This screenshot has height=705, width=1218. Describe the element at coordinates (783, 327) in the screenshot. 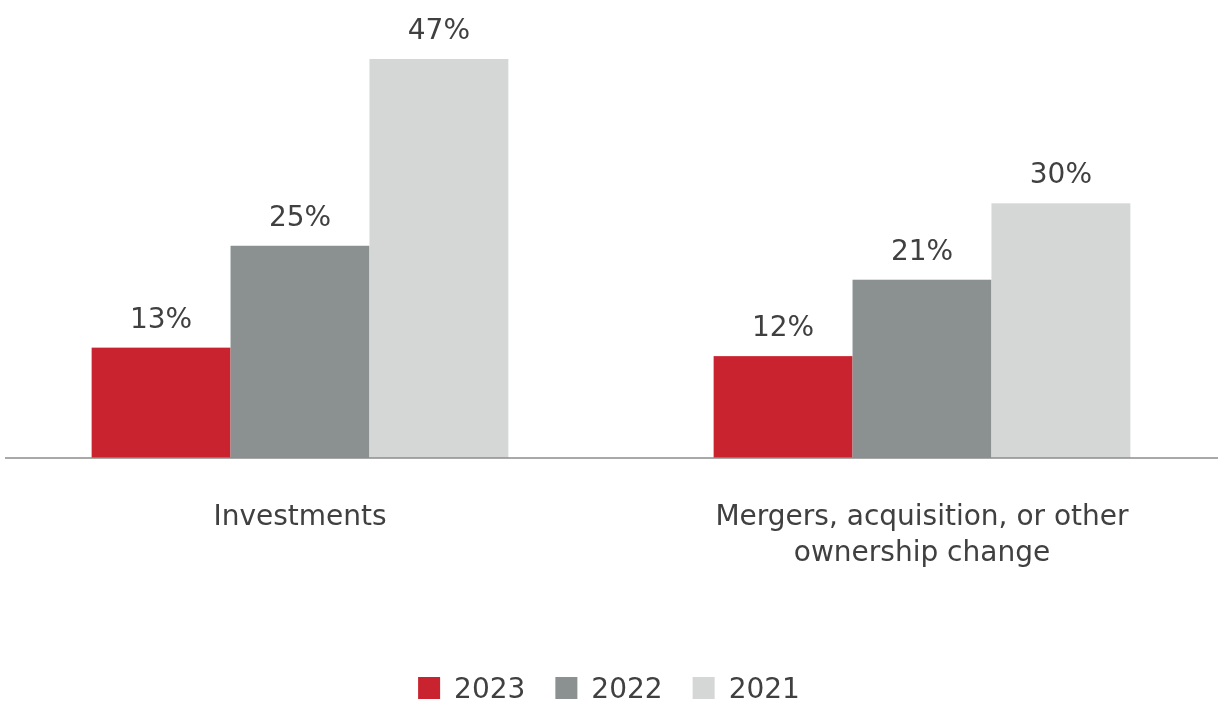

I see `data-label: 12%` at that location.